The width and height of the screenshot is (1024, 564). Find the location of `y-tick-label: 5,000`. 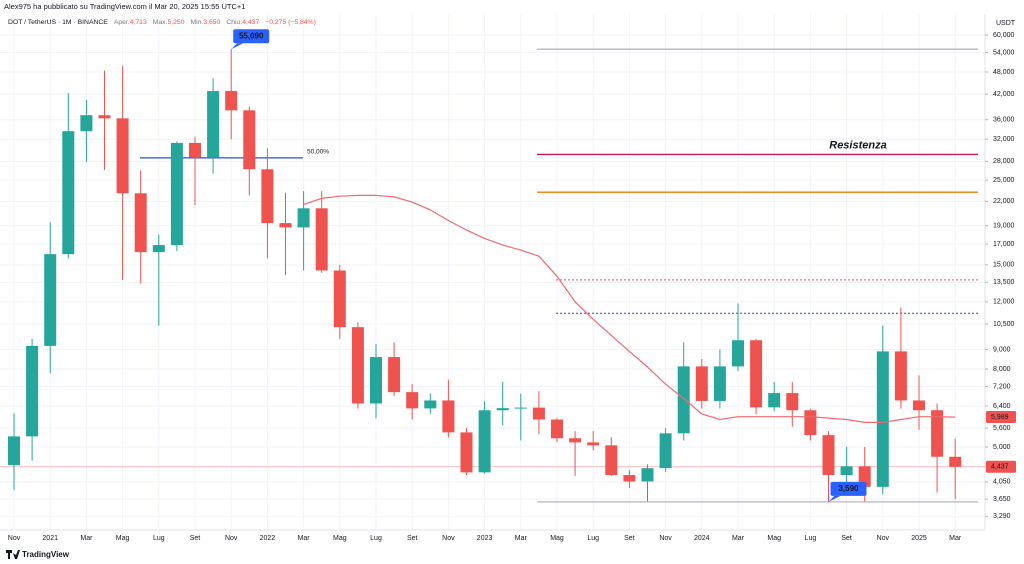

y-tick-label: 5,000 is located at coordinates (1002, 447).